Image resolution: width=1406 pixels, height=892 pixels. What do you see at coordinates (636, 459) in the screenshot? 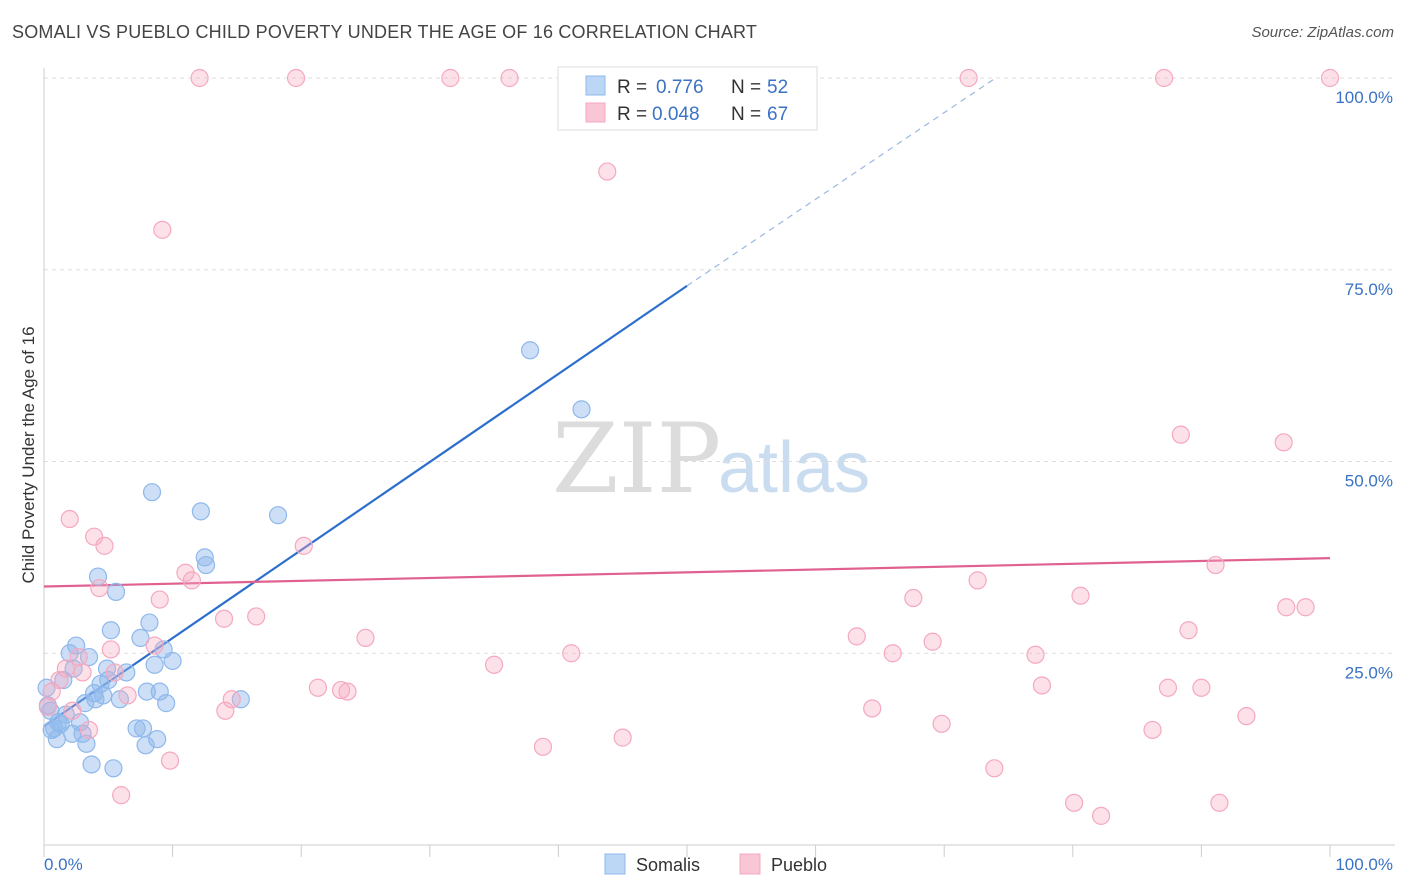
I see `watermark-zip: ZIP` at bounding box center [636, 459].